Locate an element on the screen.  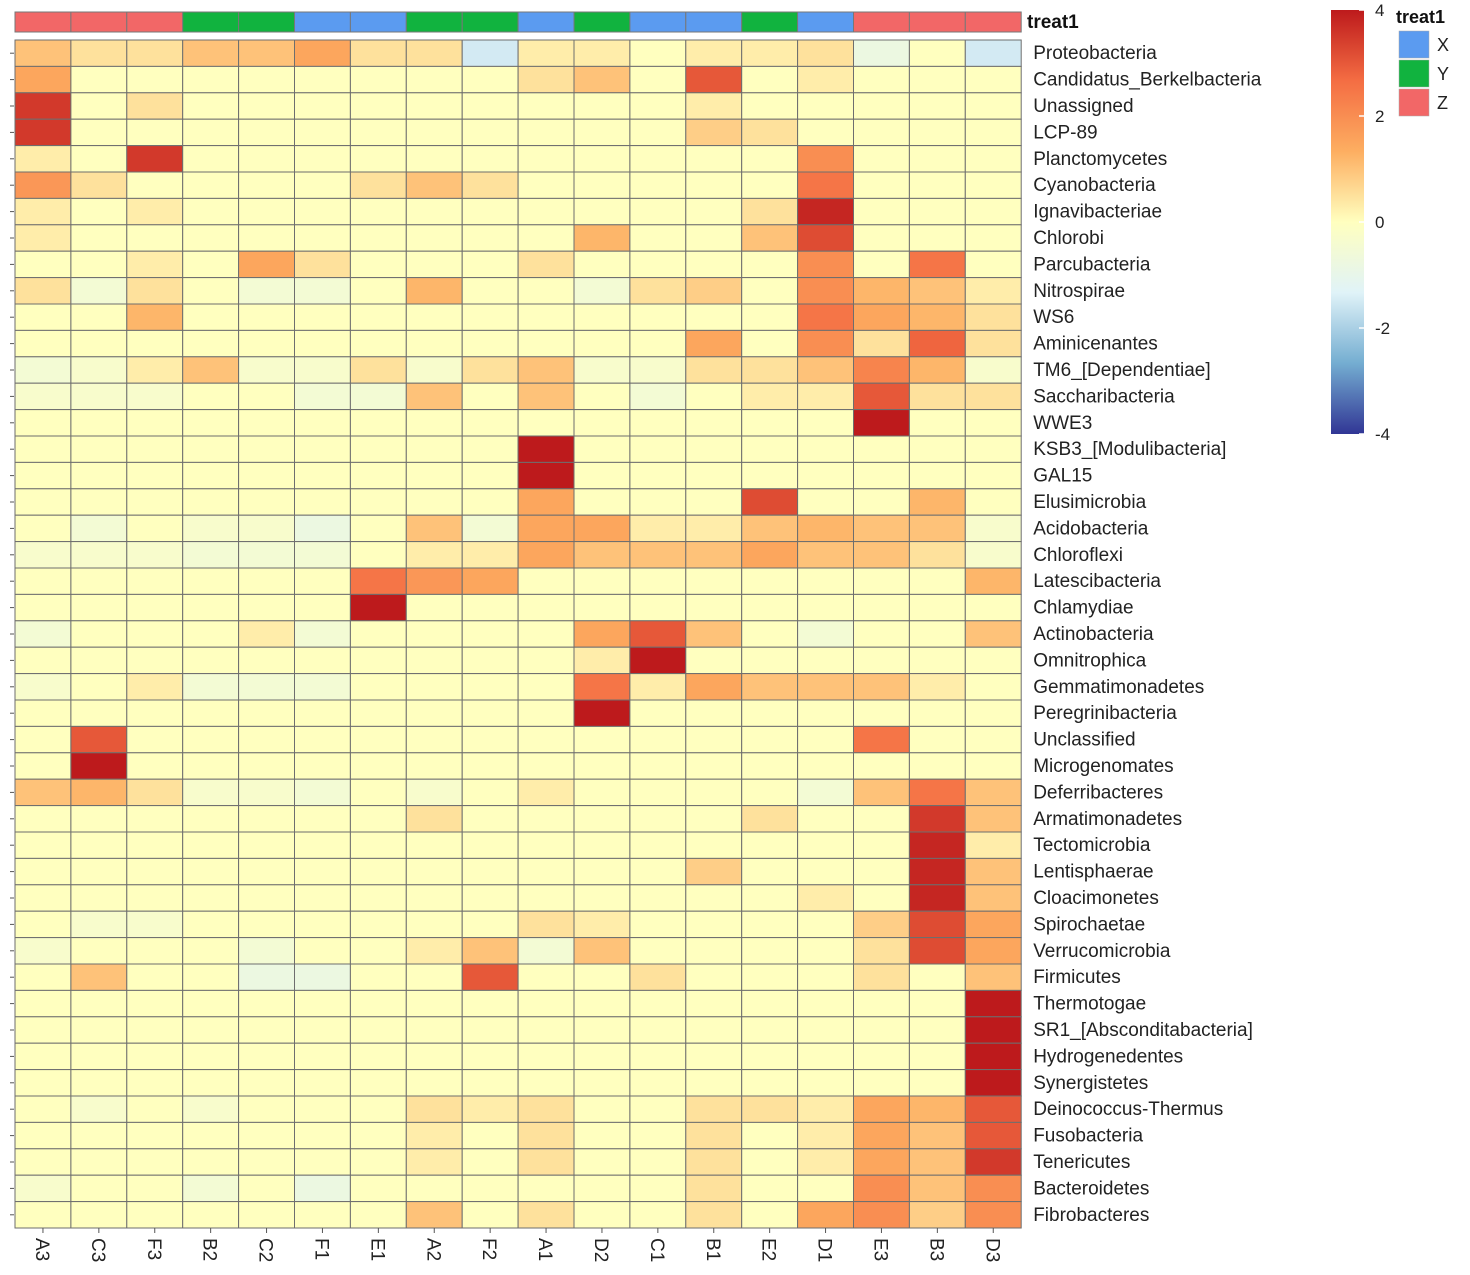
column-labels: A3 C3 F3 B2 C2 F1 E1 A2 F2 A1 D2 C1 B1 E2 D1 E3 B3 D3 is located at coordinates (516, 1245).